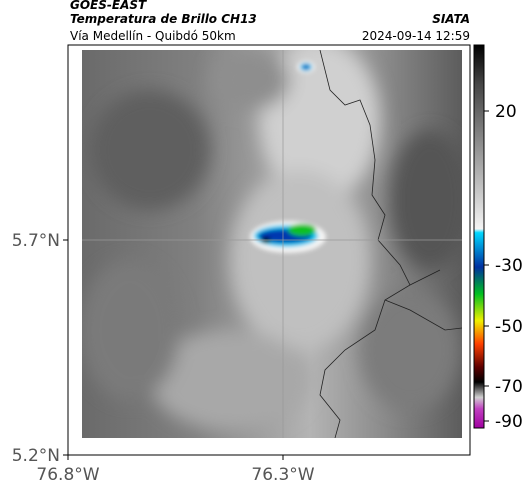 The height and width of the screenshot is (491, 526). Describe the element at coordinates (67, 475) in the screenshot. I see `x-tick-label: 76.8°W` at that location.